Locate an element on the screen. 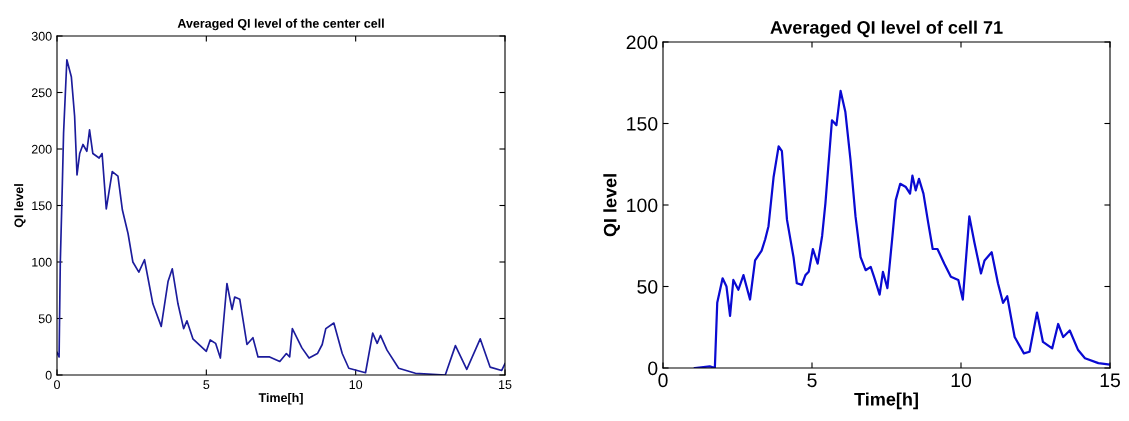  y-tick-label: 250 is located at coordinates (41, 93).